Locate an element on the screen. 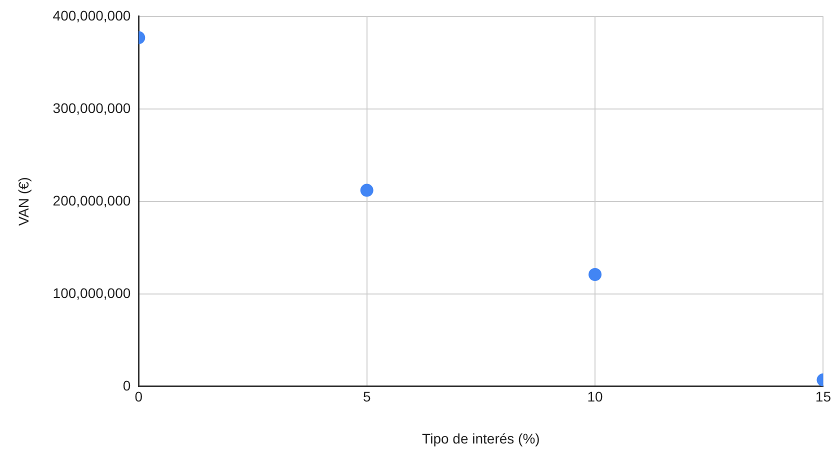 This screenshot has width=834, height=458. y-tick-label: 100,000,000 is located at coordinates (91, 292).